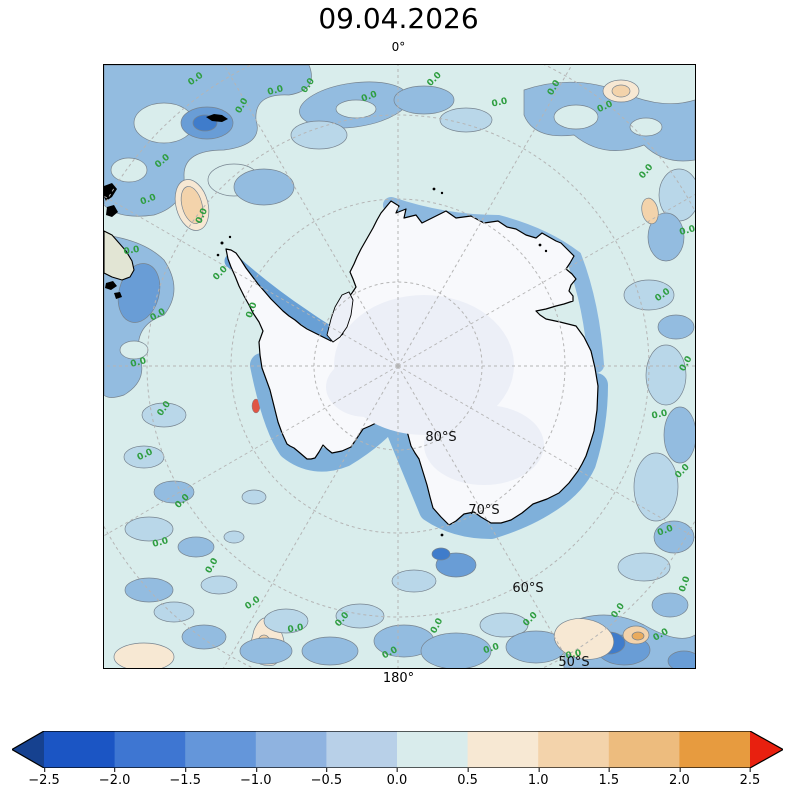 The height and width of the screenshot is (804, 795). What do you see at coordinates (397, 778) in the screenshot?
I see `colorbar-tick: 0.0` at bounding box center [397, 778].